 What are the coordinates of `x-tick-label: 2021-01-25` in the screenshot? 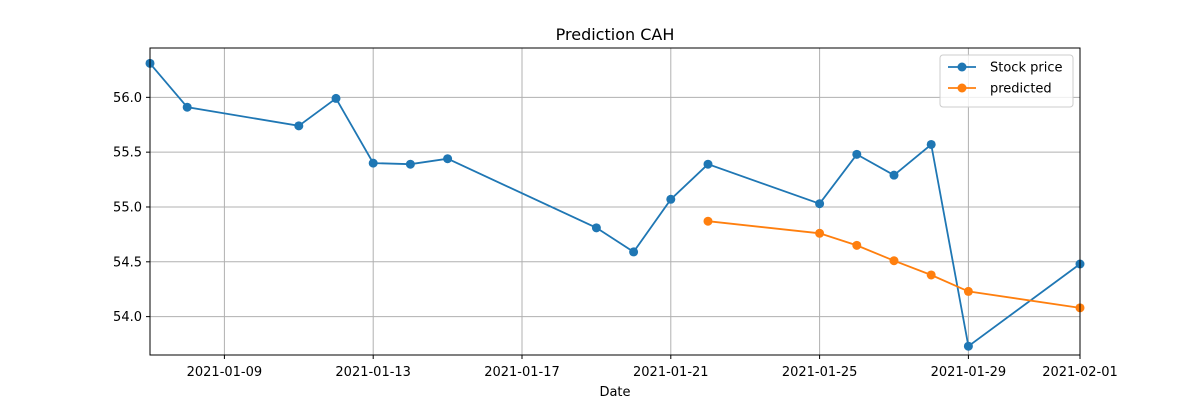 It's located at (820, 372).